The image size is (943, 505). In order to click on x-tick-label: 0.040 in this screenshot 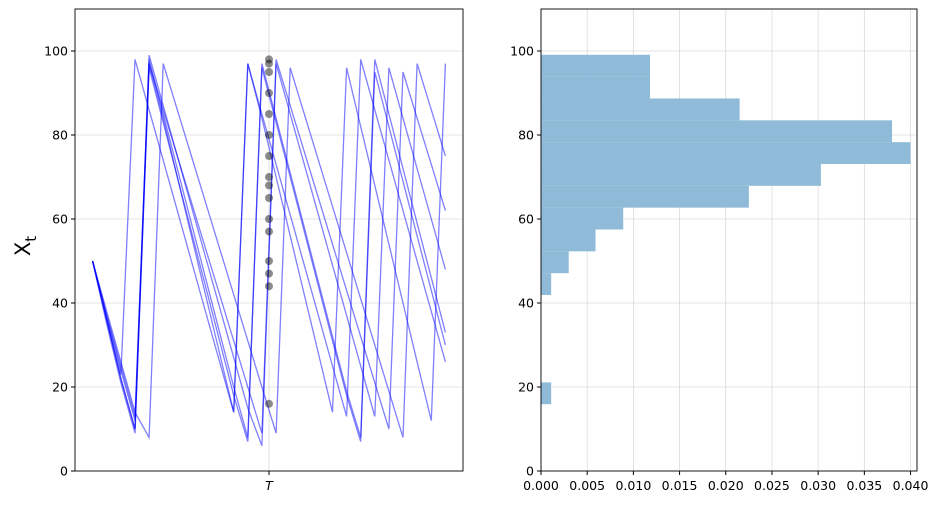, I will do `click(911, 485)`.